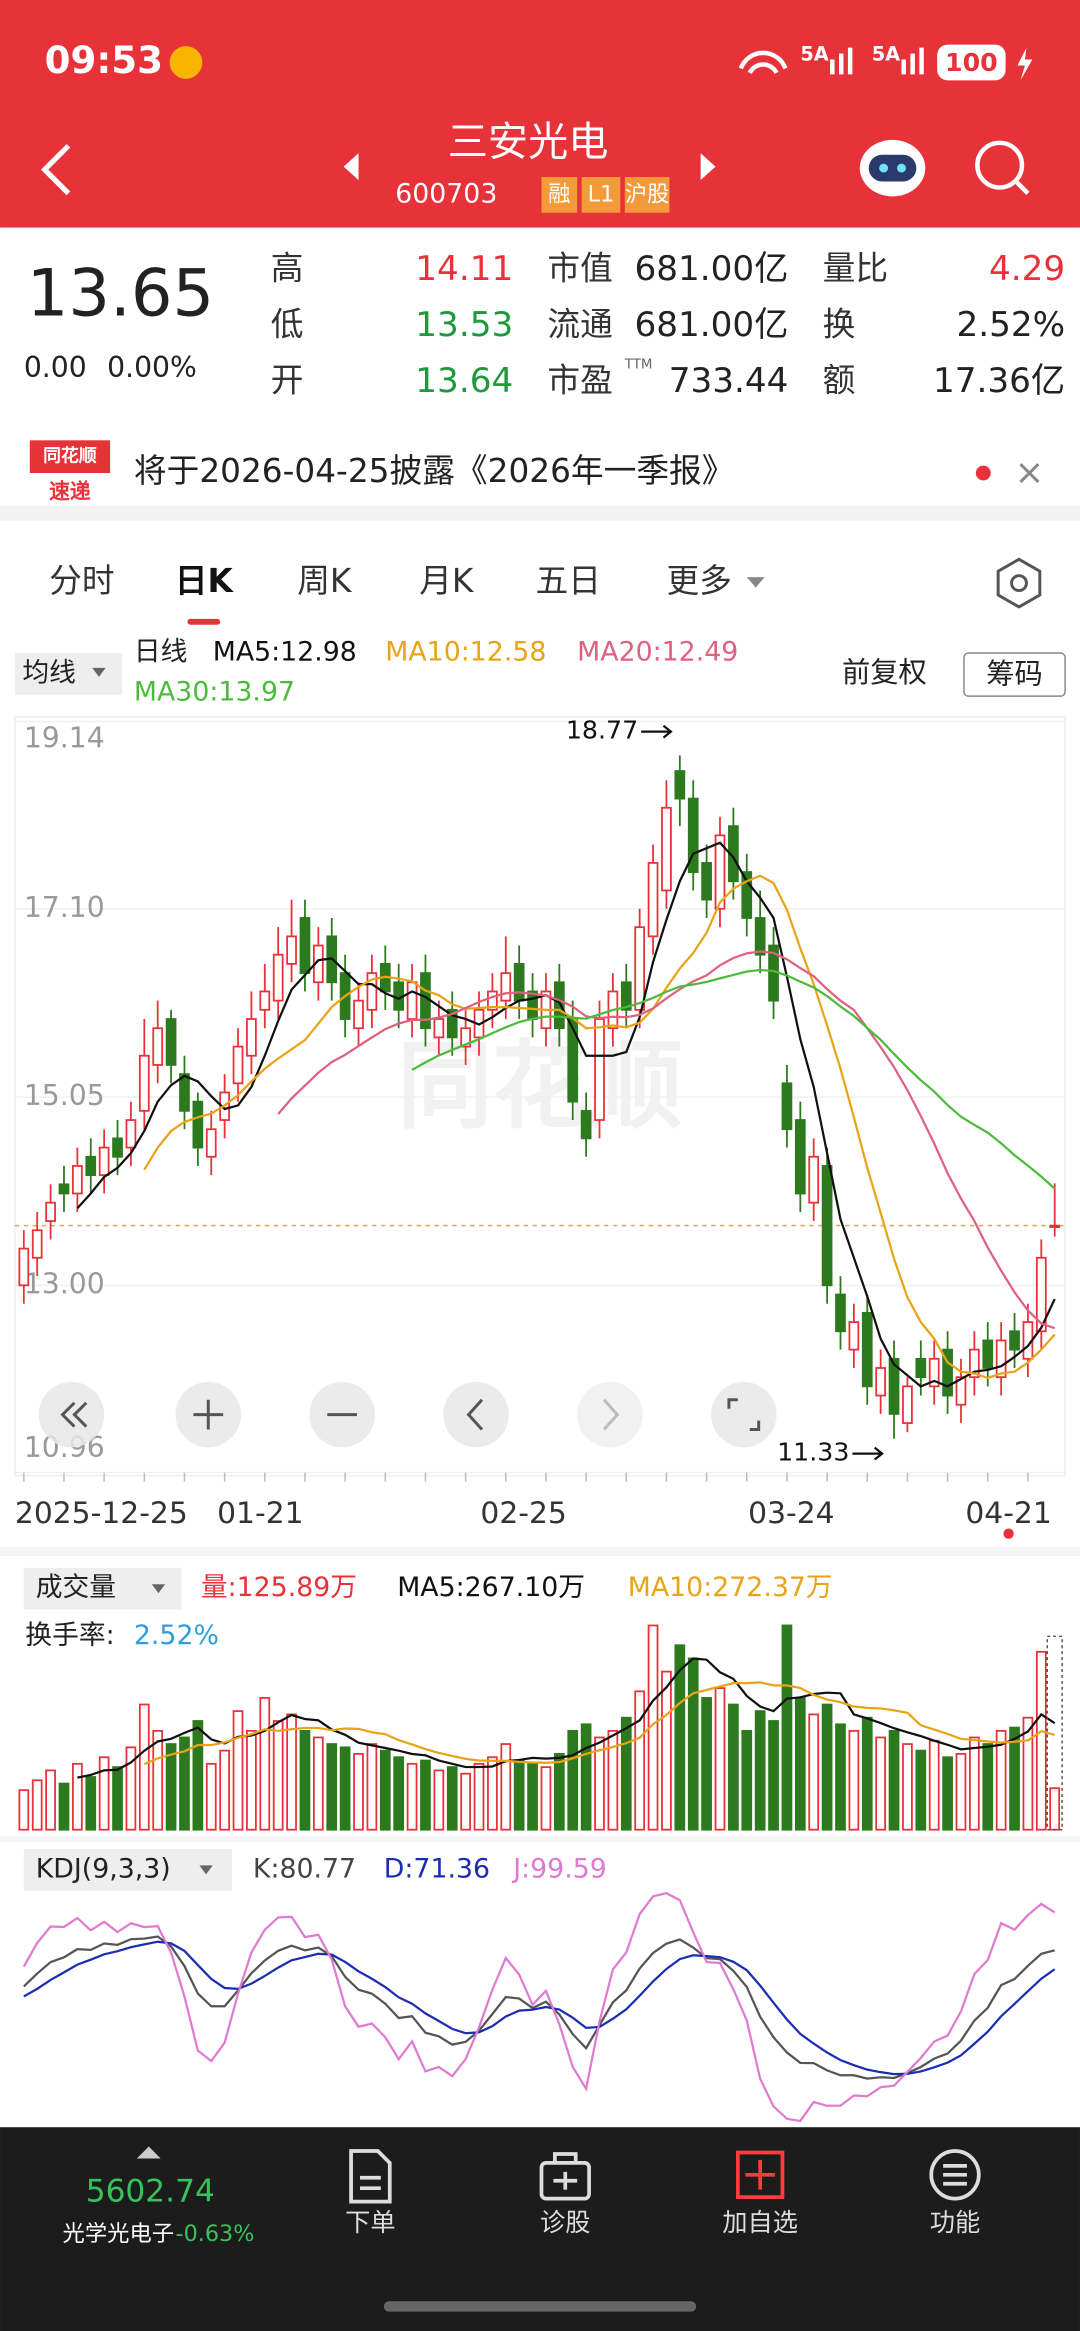 Image resolution: width=1080 pixels, height=2331 pixels. What do you see at coordinates (886, 54) in the screenshot?
I see `net-label: 5A` at bounding box center [886, 54].